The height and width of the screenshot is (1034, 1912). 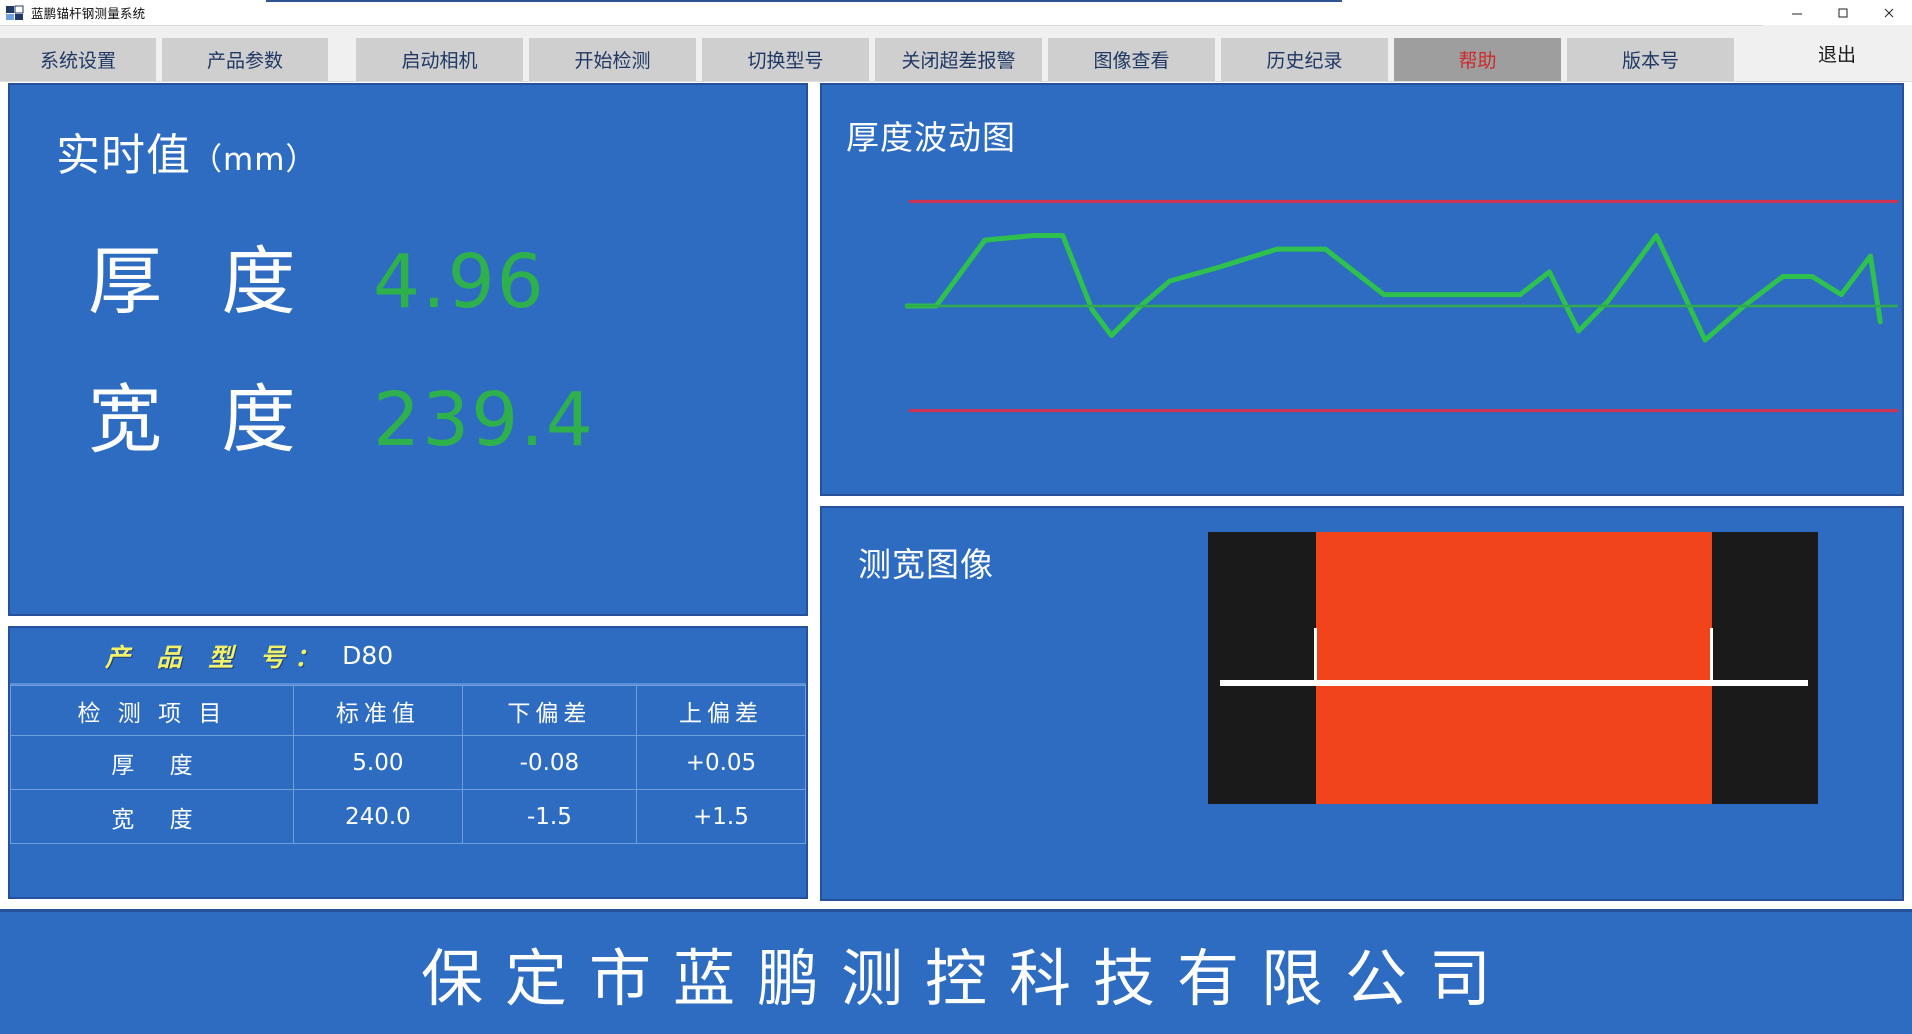 What do you see at coordinates (408, 656) in the screenshot?
I see `product-model-row: 产 品 型 号： D80` at bounding box center [408, 656].